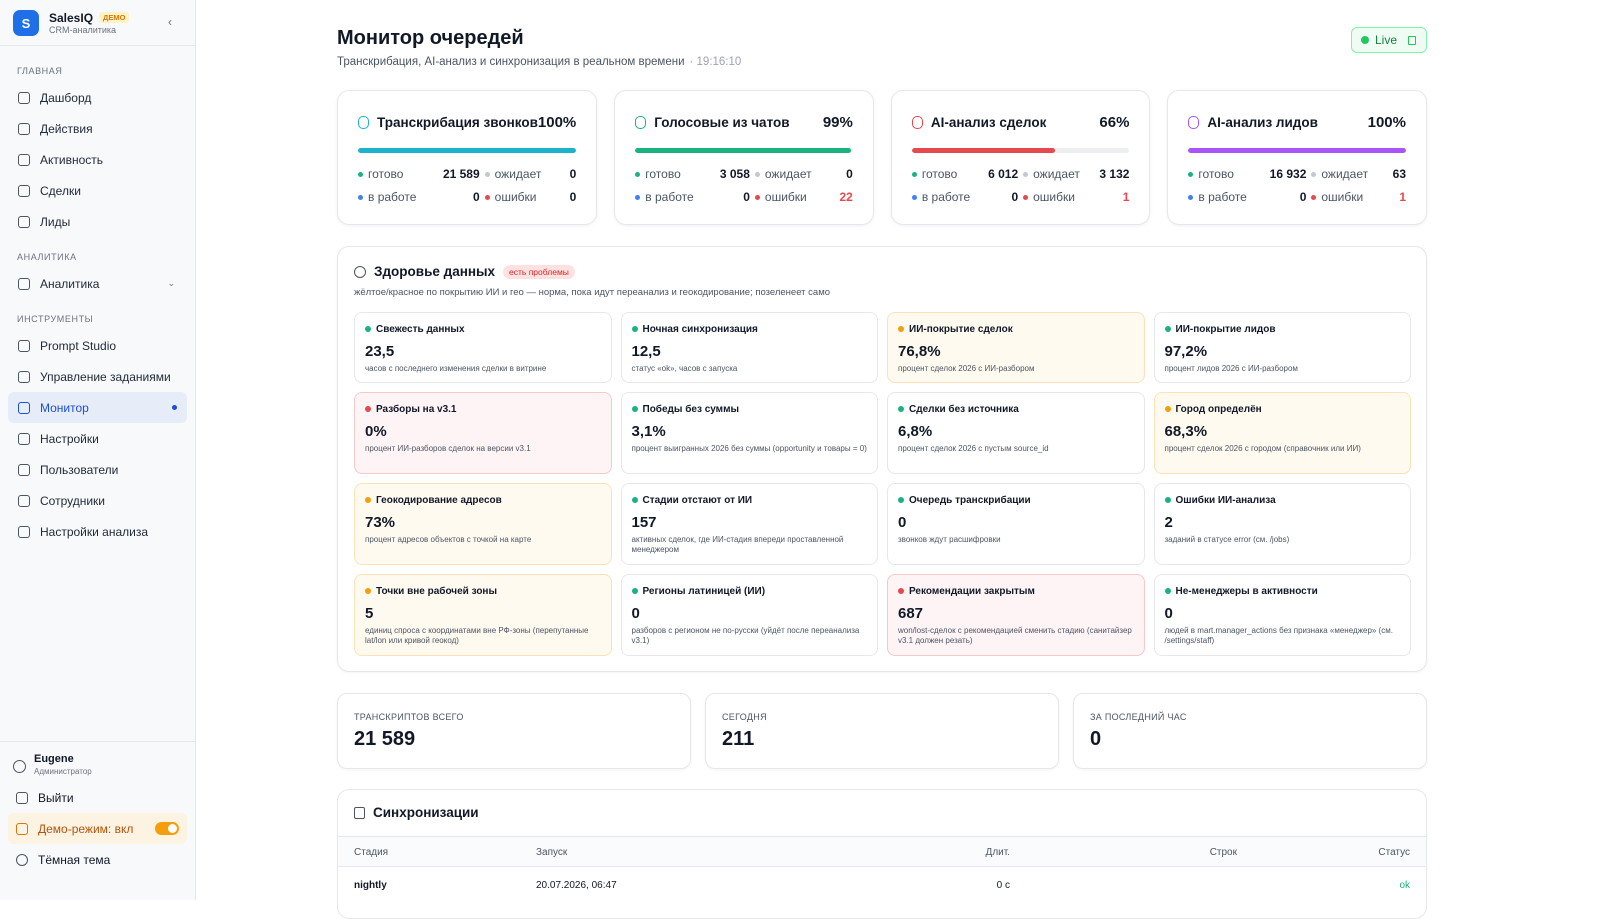 The width and height of the screenshot is (1600, 919). What do you see at coordinates (416, 409) in the screenshot?
I see `tile-name-text: Разборы на v3.1` at bounding box center [416, 409].